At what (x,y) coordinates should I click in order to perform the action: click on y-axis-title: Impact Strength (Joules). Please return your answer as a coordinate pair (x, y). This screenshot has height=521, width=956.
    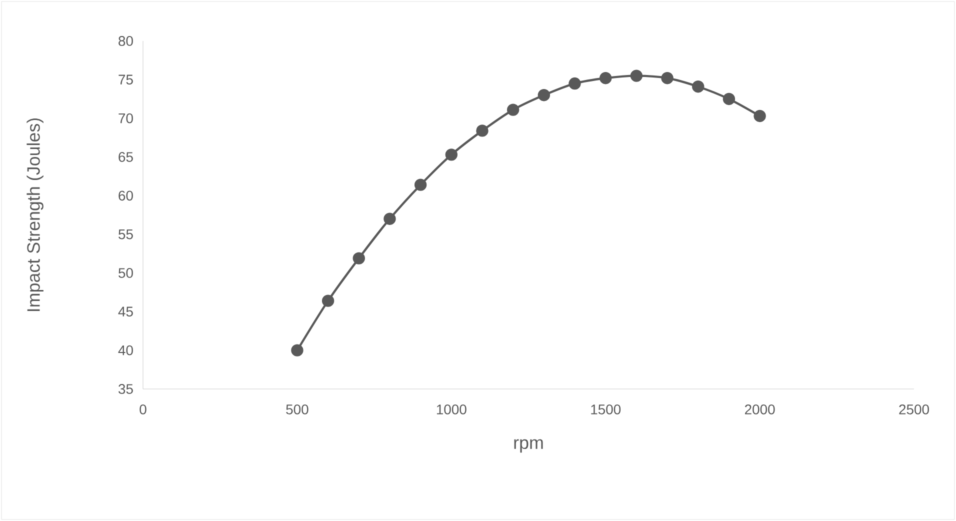
    Looking at the image, I should click on (35, 215).